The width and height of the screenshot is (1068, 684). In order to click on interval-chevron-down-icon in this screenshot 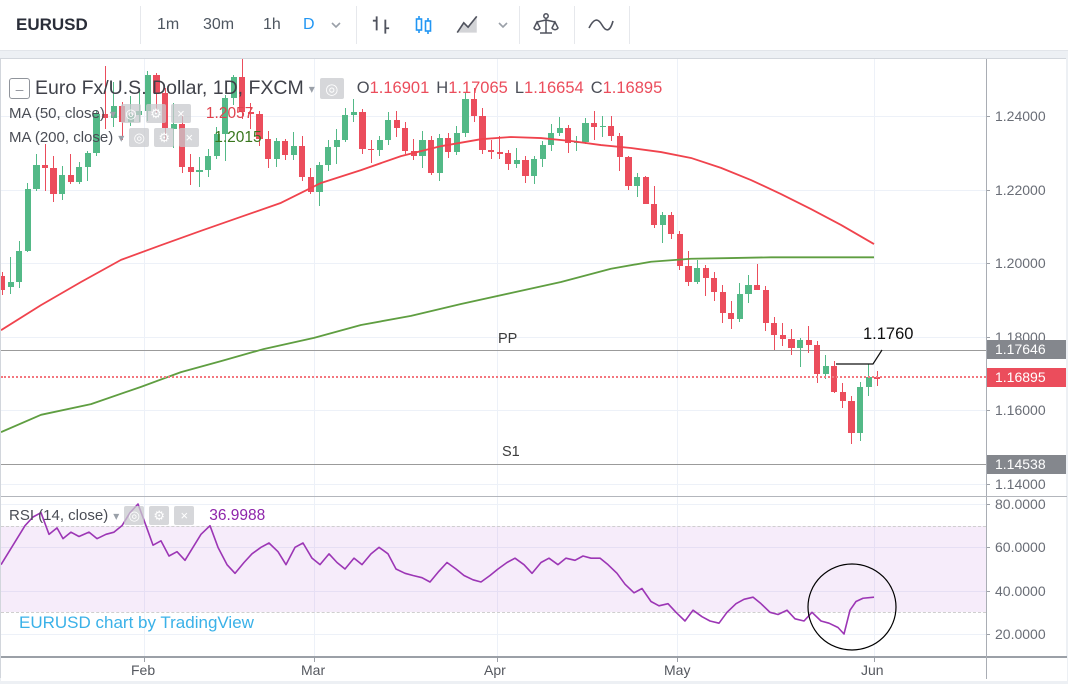, I will do `click(336, 25)`.